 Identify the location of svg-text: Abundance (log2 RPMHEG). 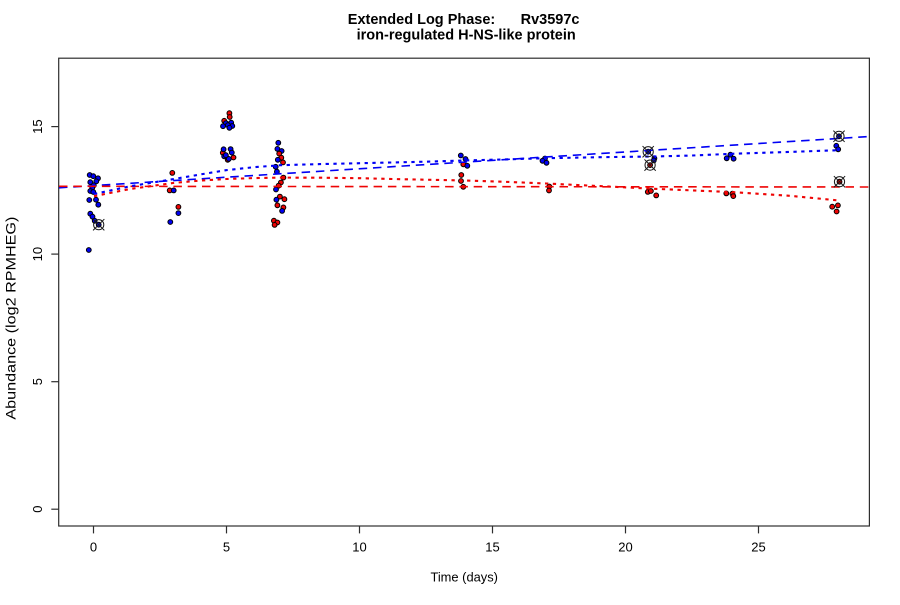
(10, 318).